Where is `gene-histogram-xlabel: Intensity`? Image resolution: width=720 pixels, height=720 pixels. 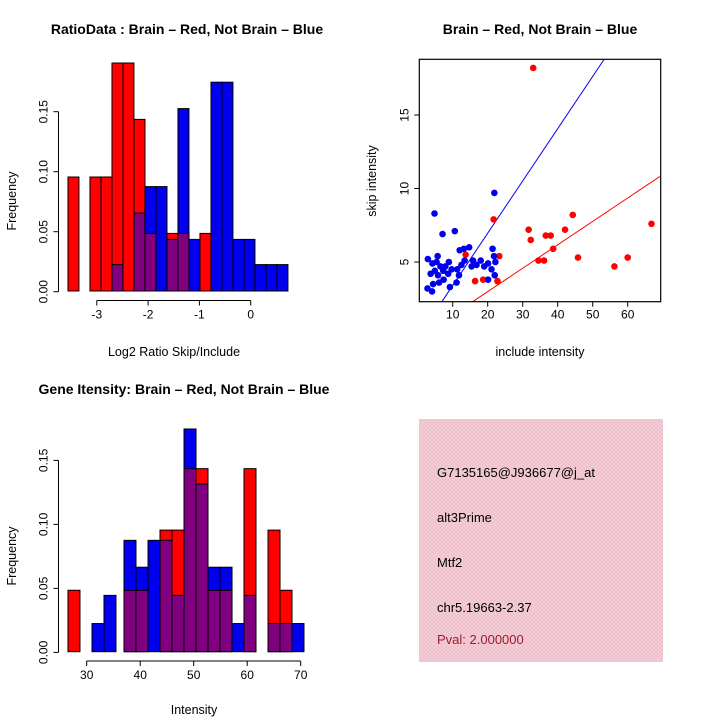 gene-histogram-xlabel: Intensity is located at coordinates (194, 710).